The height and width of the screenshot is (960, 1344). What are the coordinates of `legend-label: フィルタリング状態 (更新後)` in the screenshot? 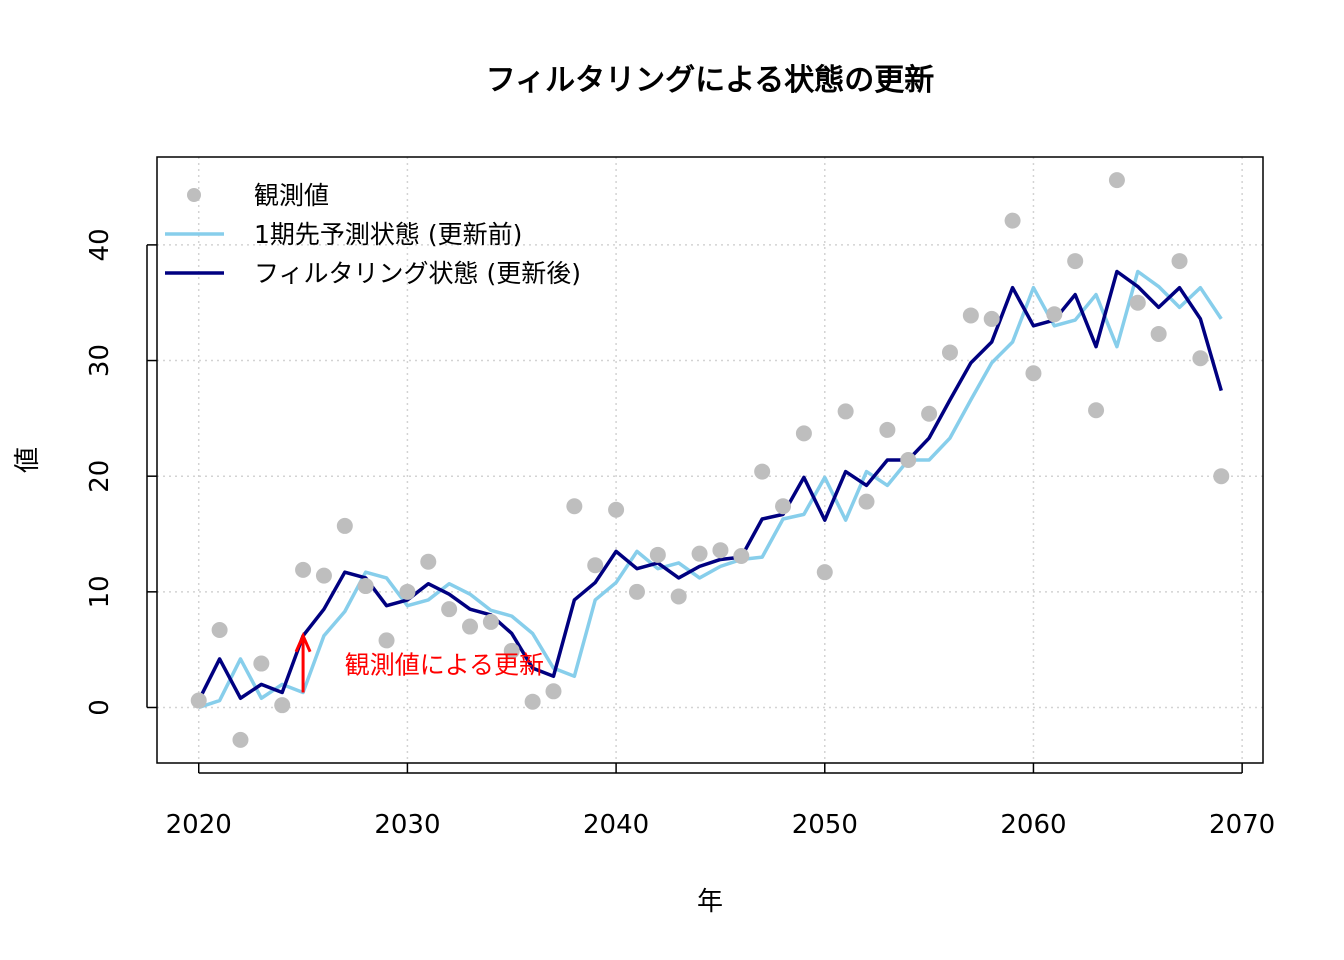 It's located at (417, 273).